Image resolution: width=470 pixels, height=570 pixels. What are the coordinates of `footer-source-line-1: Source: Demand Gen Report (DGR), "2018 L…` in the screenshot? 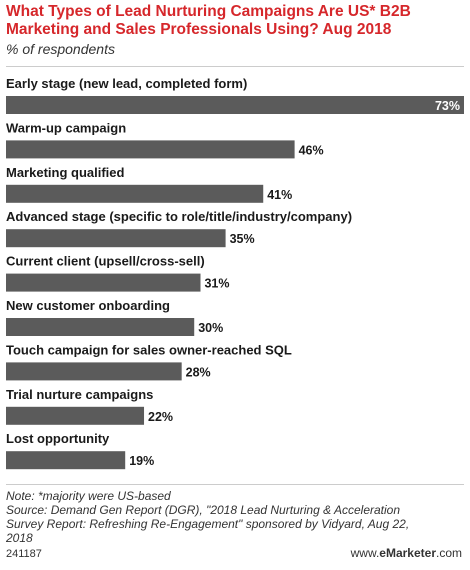 It's located at (203, 510).